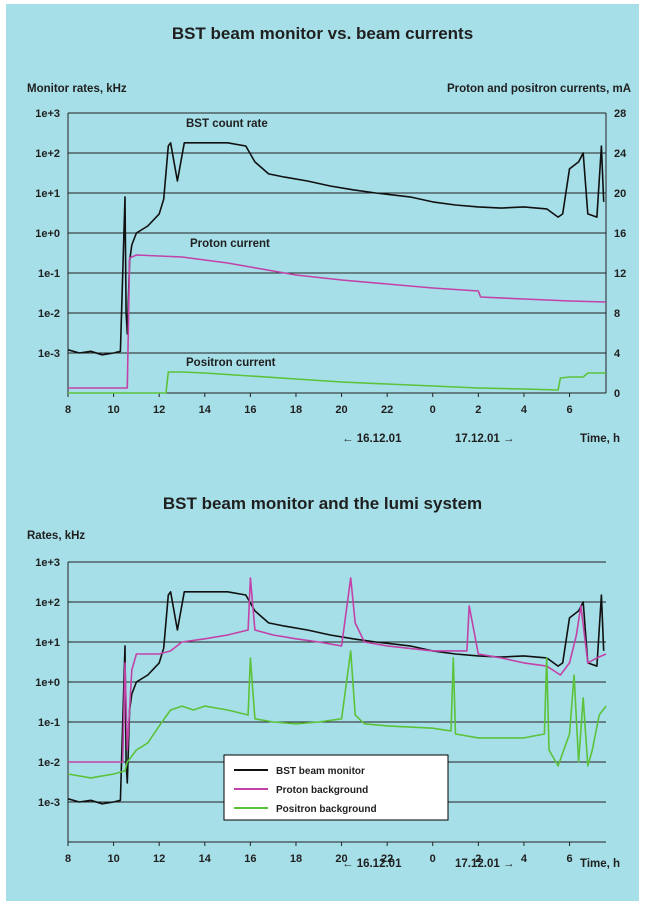 The image size is (645, 905). I want to click on y2-tick-label: 8, so click(617, 314).